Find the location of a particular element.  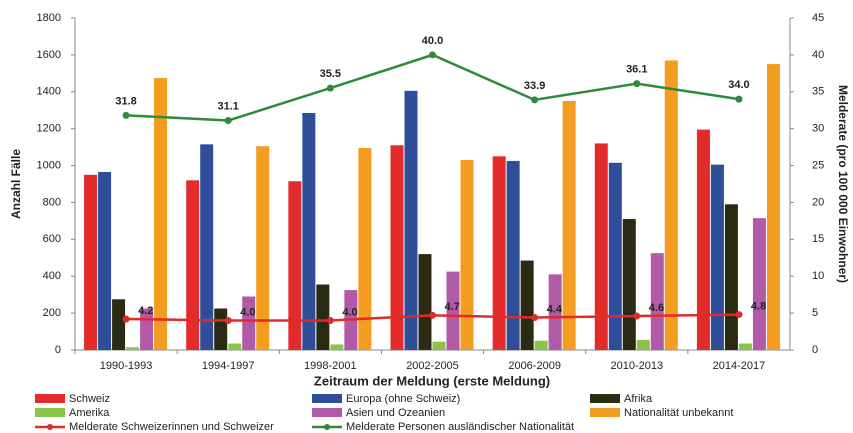

y2-axis-title: Melderate (pro 100 000 Einwohner) is located at coordinates (843, 184).